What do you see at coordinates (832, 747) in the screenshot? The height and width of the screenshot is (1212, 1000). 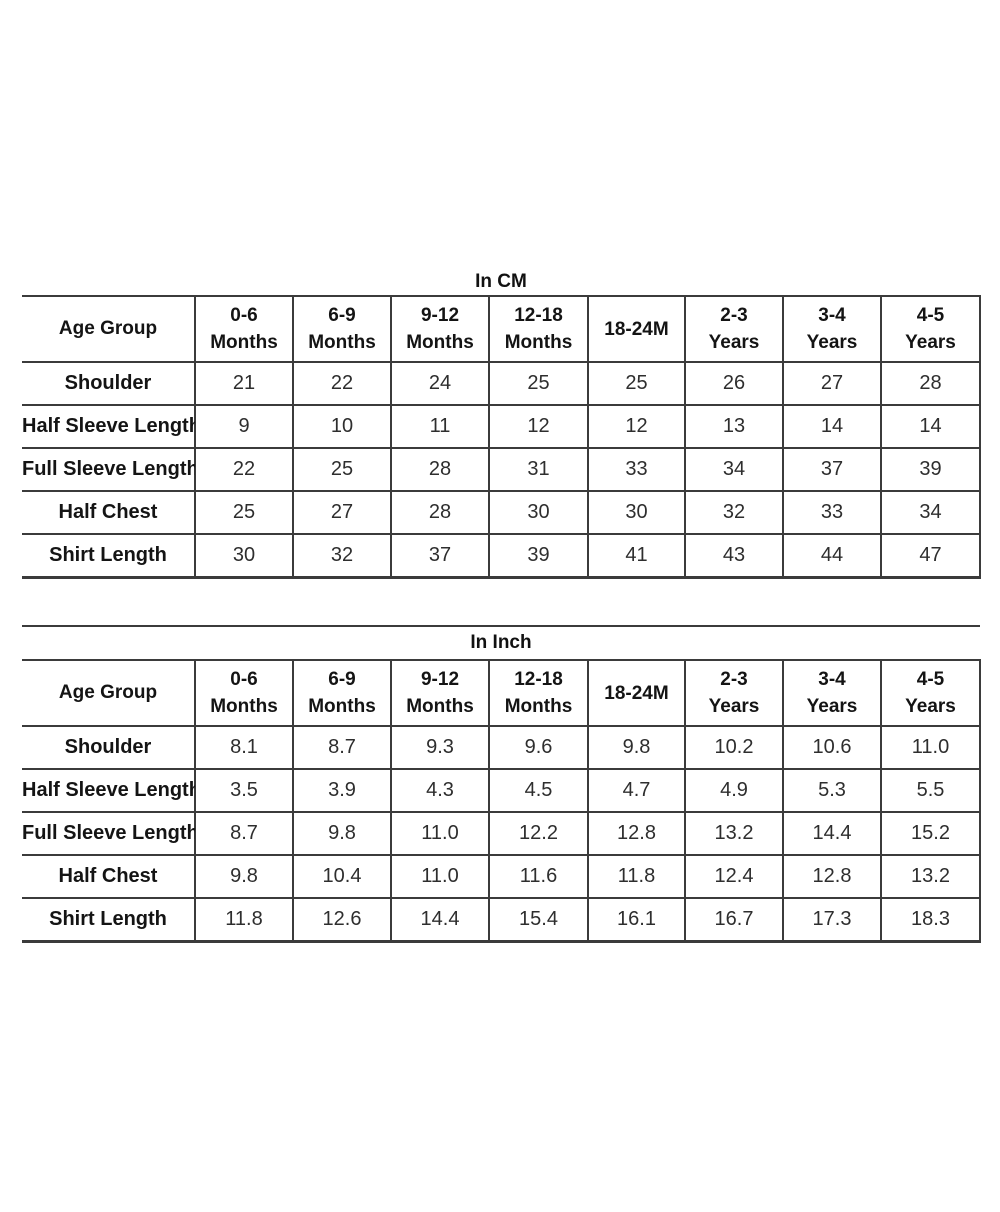 I see `cell-value: 10.6` at bounding box center [832, 747].